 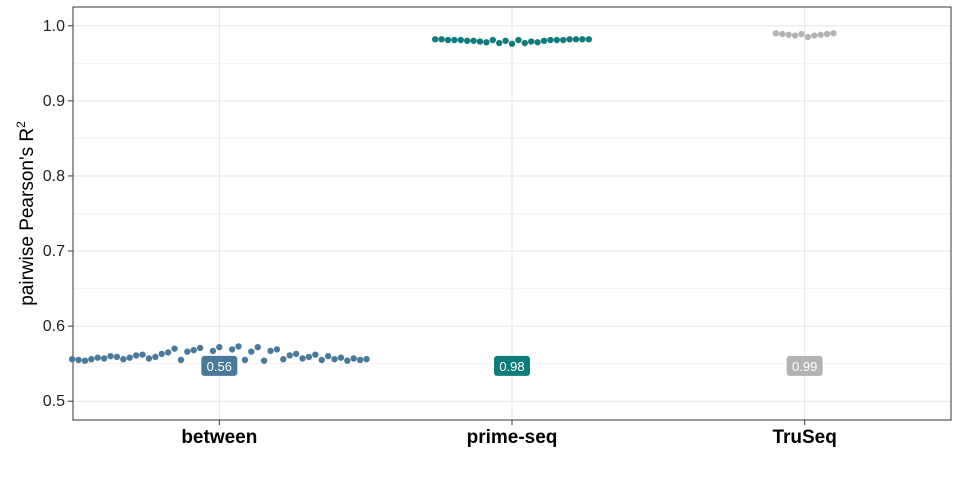 I want to click on median-label-TruSeq: 0.99, so click(x=804, y=366).